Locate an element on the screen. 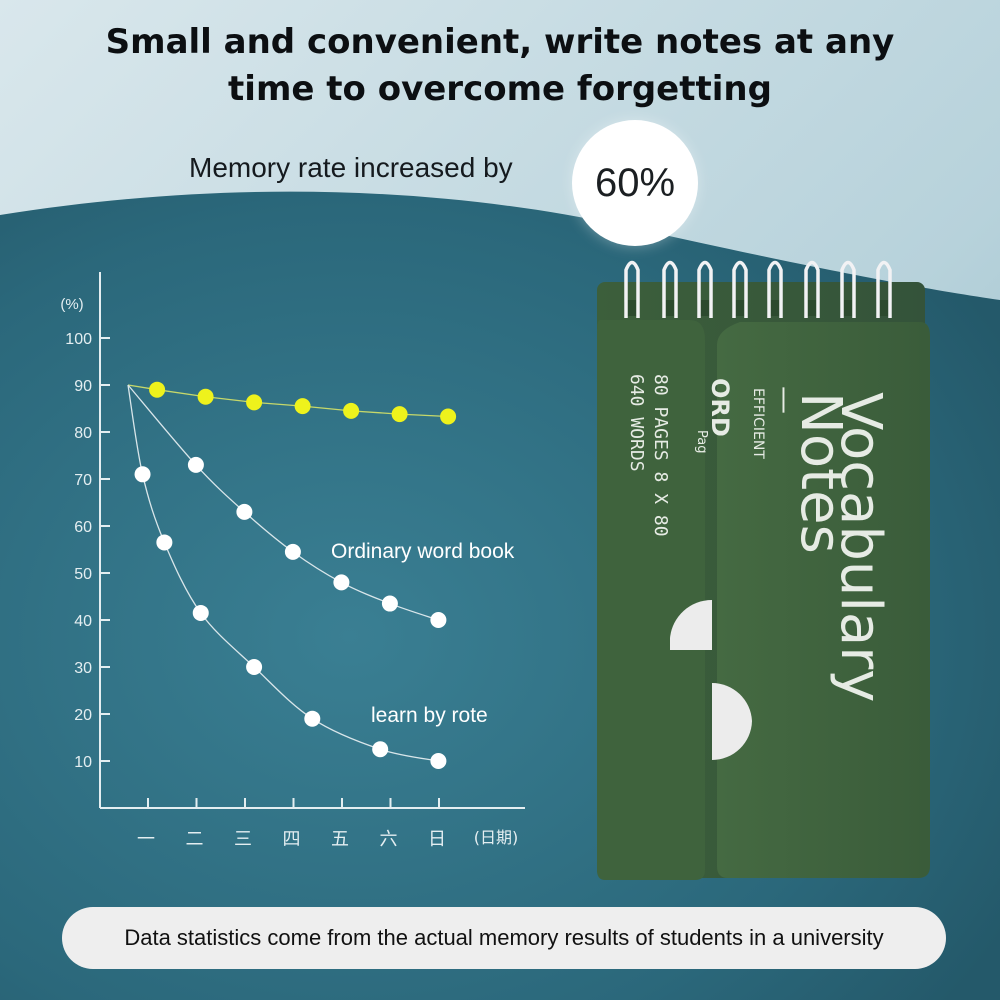  headline-line-2: time to overcome forgetting is located at coordinates (500, 89).